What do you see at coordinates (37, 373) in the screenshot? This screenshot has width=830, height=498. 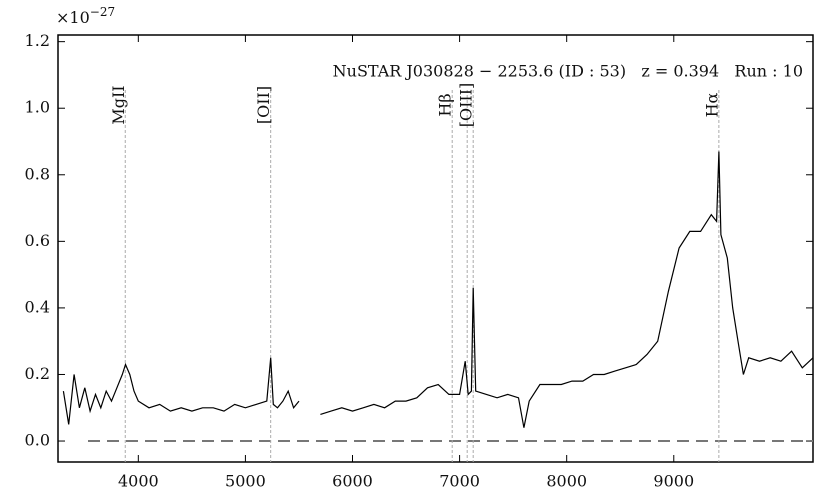 I see `y-tick-label: 0.2` at bounding box center [37, 373].